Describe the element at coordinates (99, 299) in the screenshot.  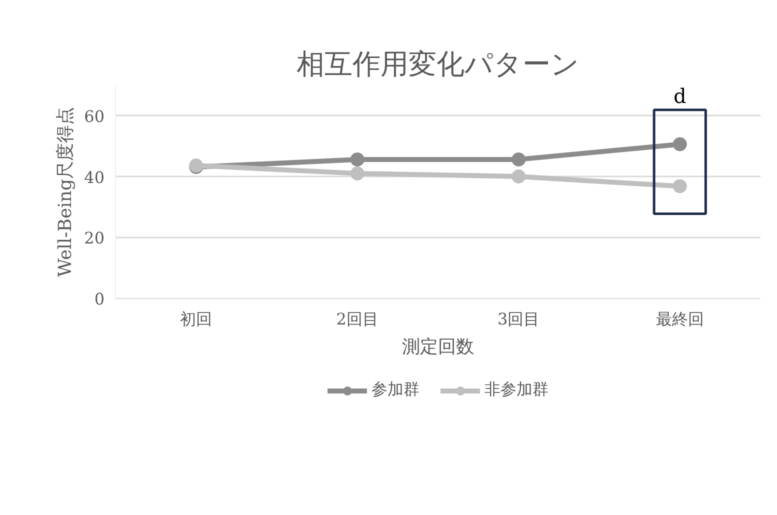
I see `y-tick-label: 0` at that location.